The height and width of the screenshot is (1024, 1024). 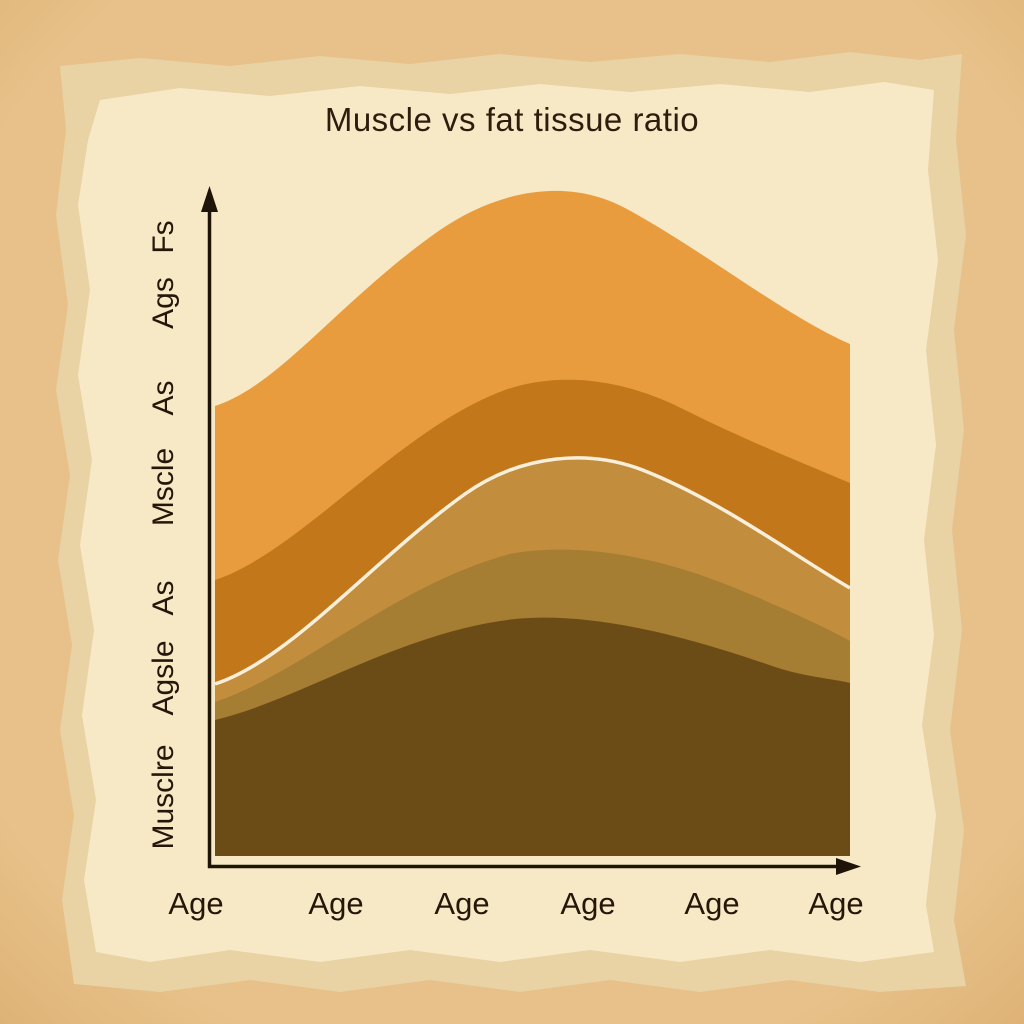 What do you see at coordinates (836, 903) in the screenshot?
I see `x-axis-tick-label-6: Age` at bounding box center [836, 903].